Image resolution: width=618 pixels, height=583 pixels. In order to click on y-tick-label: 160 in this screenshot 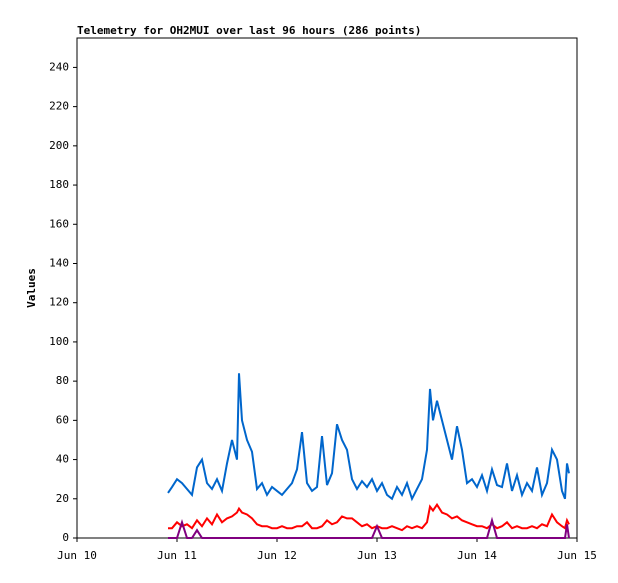, I will do `click(59, 223)`.